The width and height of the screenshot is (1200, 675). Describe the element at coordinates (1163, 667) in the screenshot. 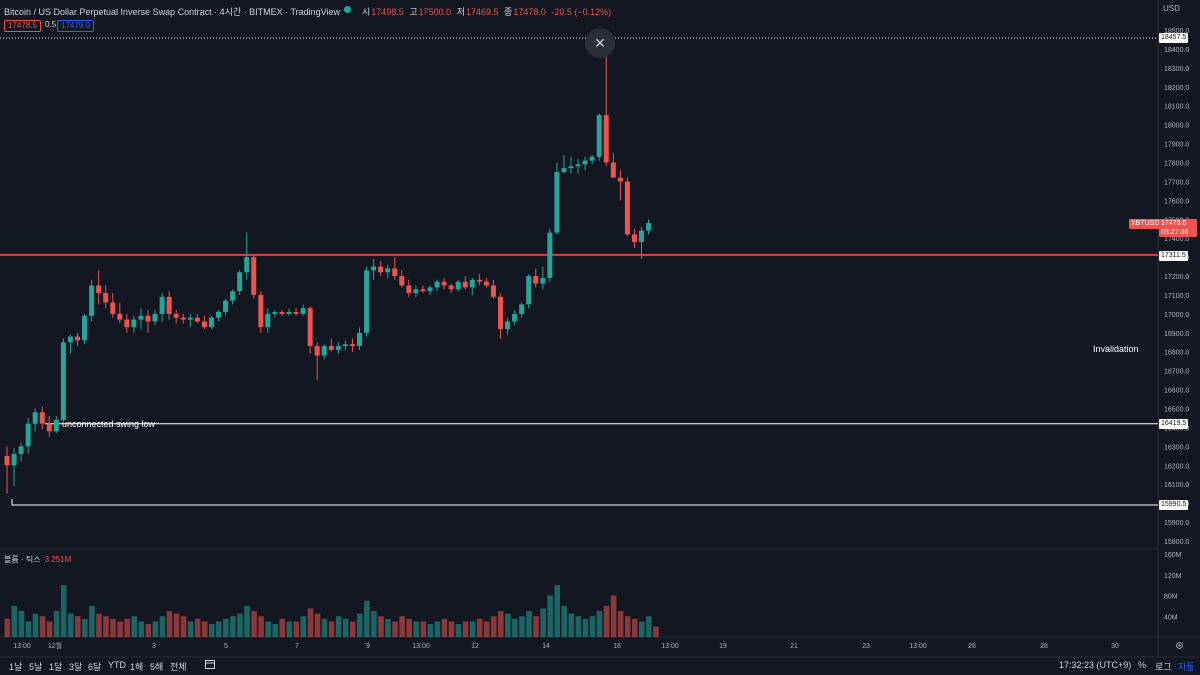

I see `log-scale-toggle: 로그` at that location.